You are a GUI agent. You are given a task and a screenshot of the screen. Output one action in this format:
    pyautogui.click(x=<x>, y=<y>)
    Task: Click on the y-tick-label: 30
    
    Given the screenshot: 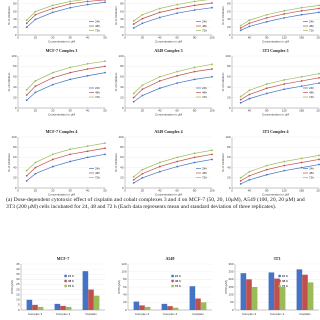 What is the action you would take?
    pyautogui.click(x=18, y=279)
    